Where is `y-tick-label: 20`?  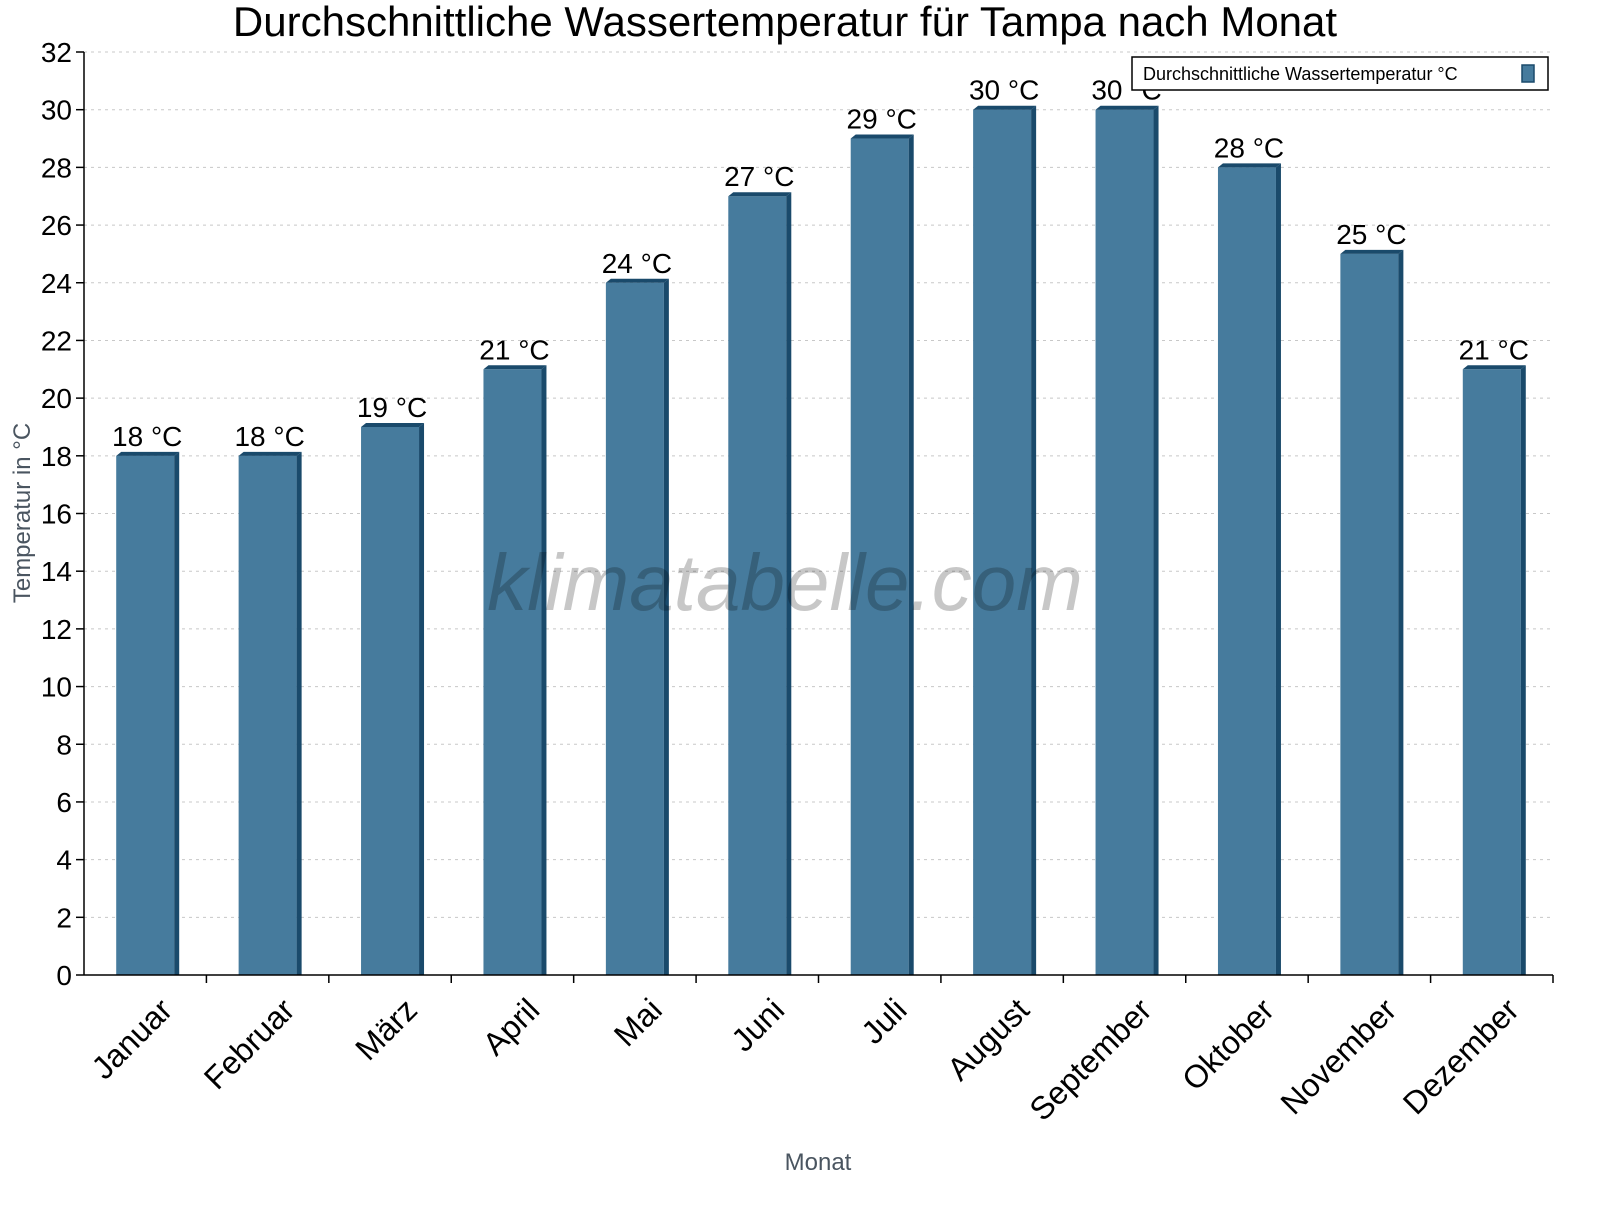
y-tick-label: 20 is located at coordinates (56, 398).